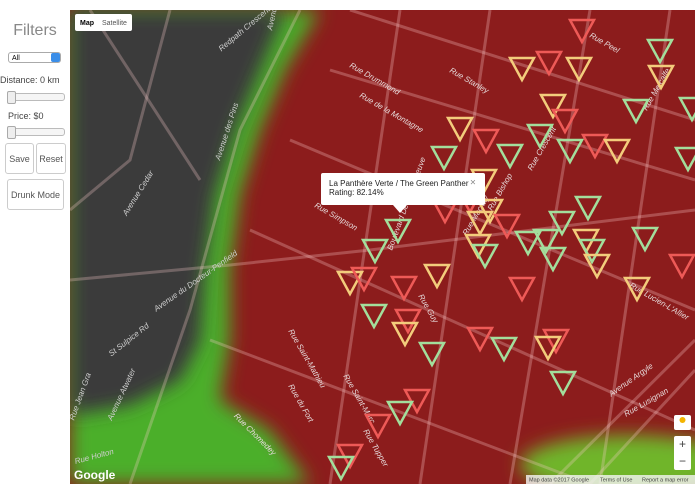 This screenshot has height=494, width=695. I want to click on distance-label: Distance: 0 km, so click(30, 80).